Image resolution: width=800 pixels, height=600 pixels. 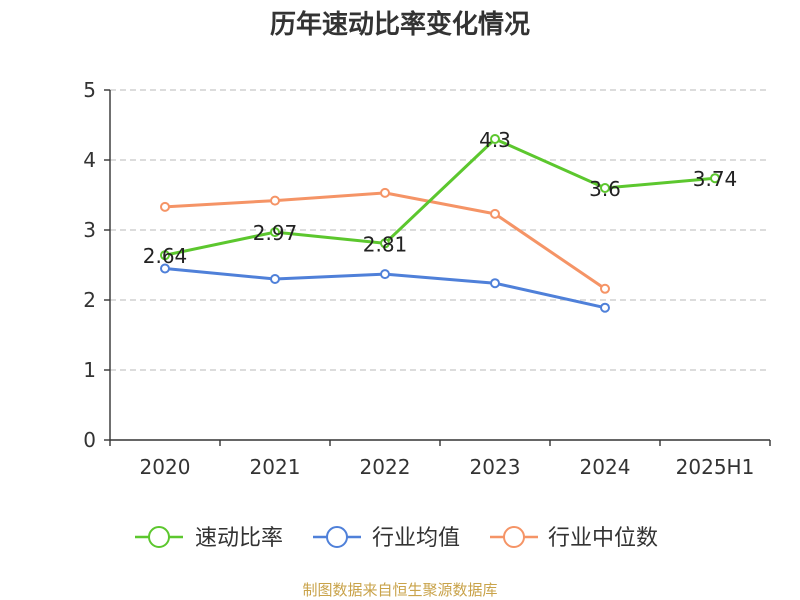 What do you see at coordinates (89, 90) in the screenshot?
I see `y-tick-label: 5` at bounding box center [89, 90].